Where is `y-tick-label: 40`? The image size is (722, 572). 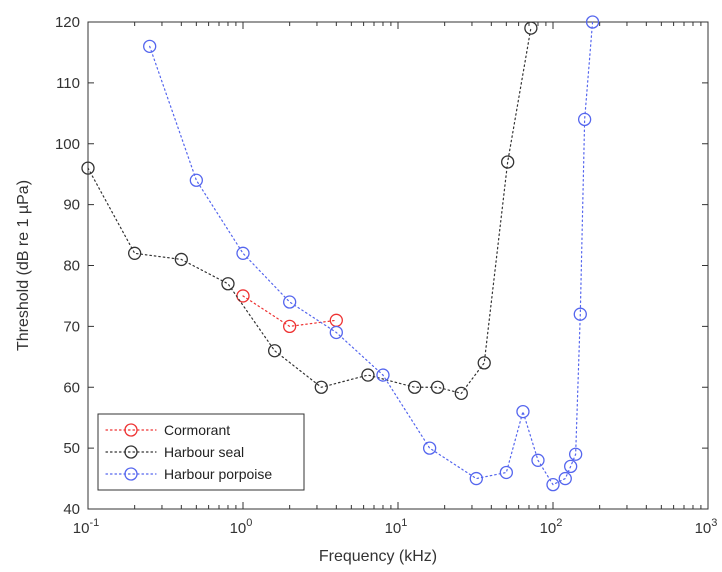 y-tick-label: 40 is located at coordinates (71, 509).